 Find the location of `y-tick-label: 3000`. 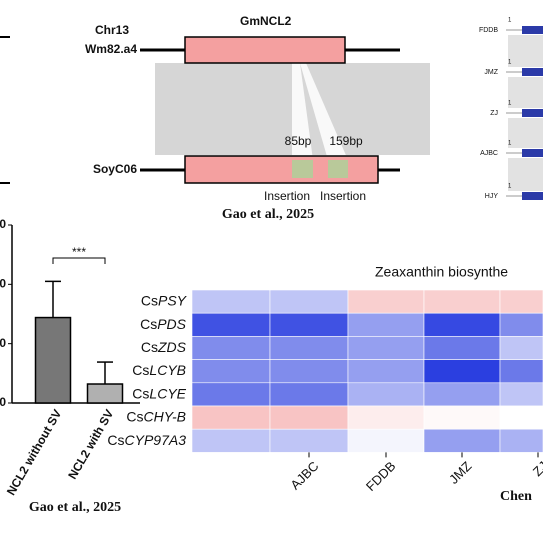

y-tick-label: 3000 is located at coordinates (3, 224).